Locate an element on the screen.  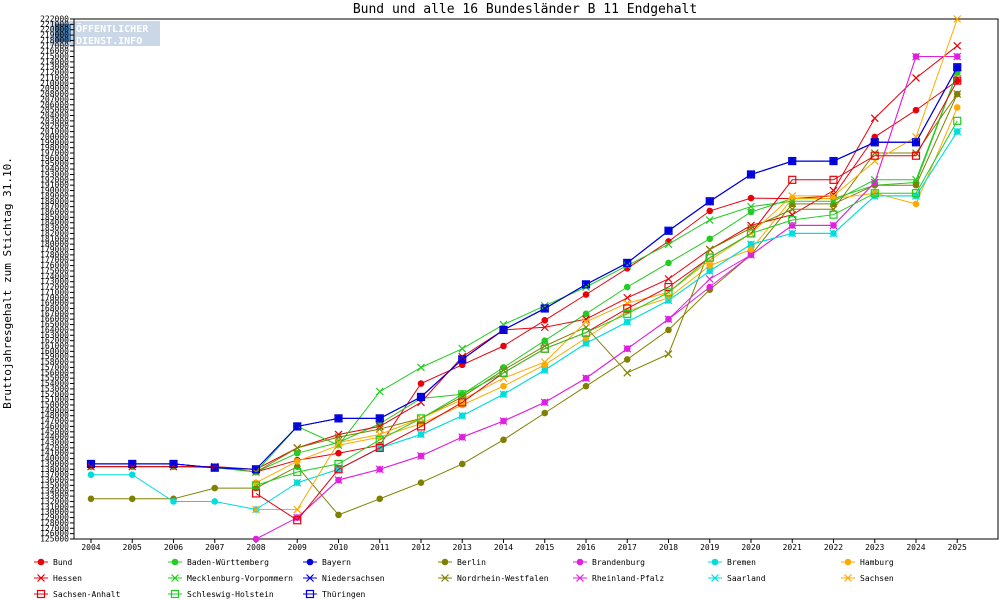
y-tick-label: 189000 is located at coordinates (54, 195).